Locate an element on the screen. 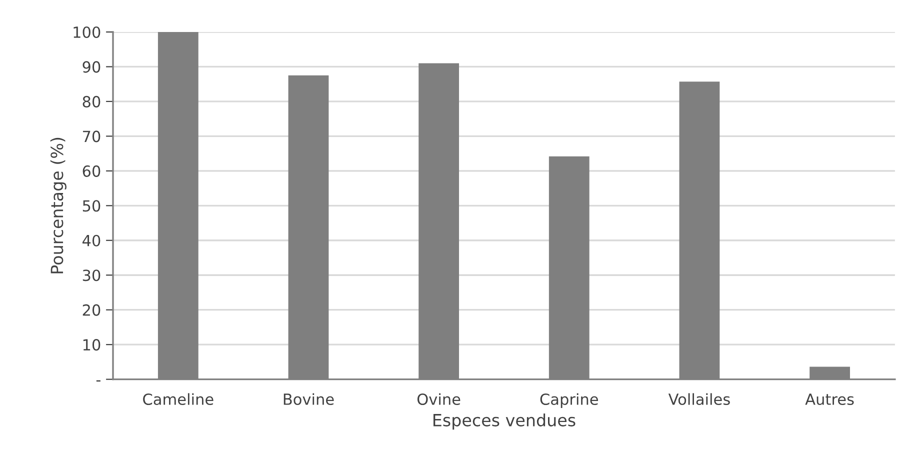 The image size is (904, 457). y-tick-label: 100 is located at coordinates (87, 32).